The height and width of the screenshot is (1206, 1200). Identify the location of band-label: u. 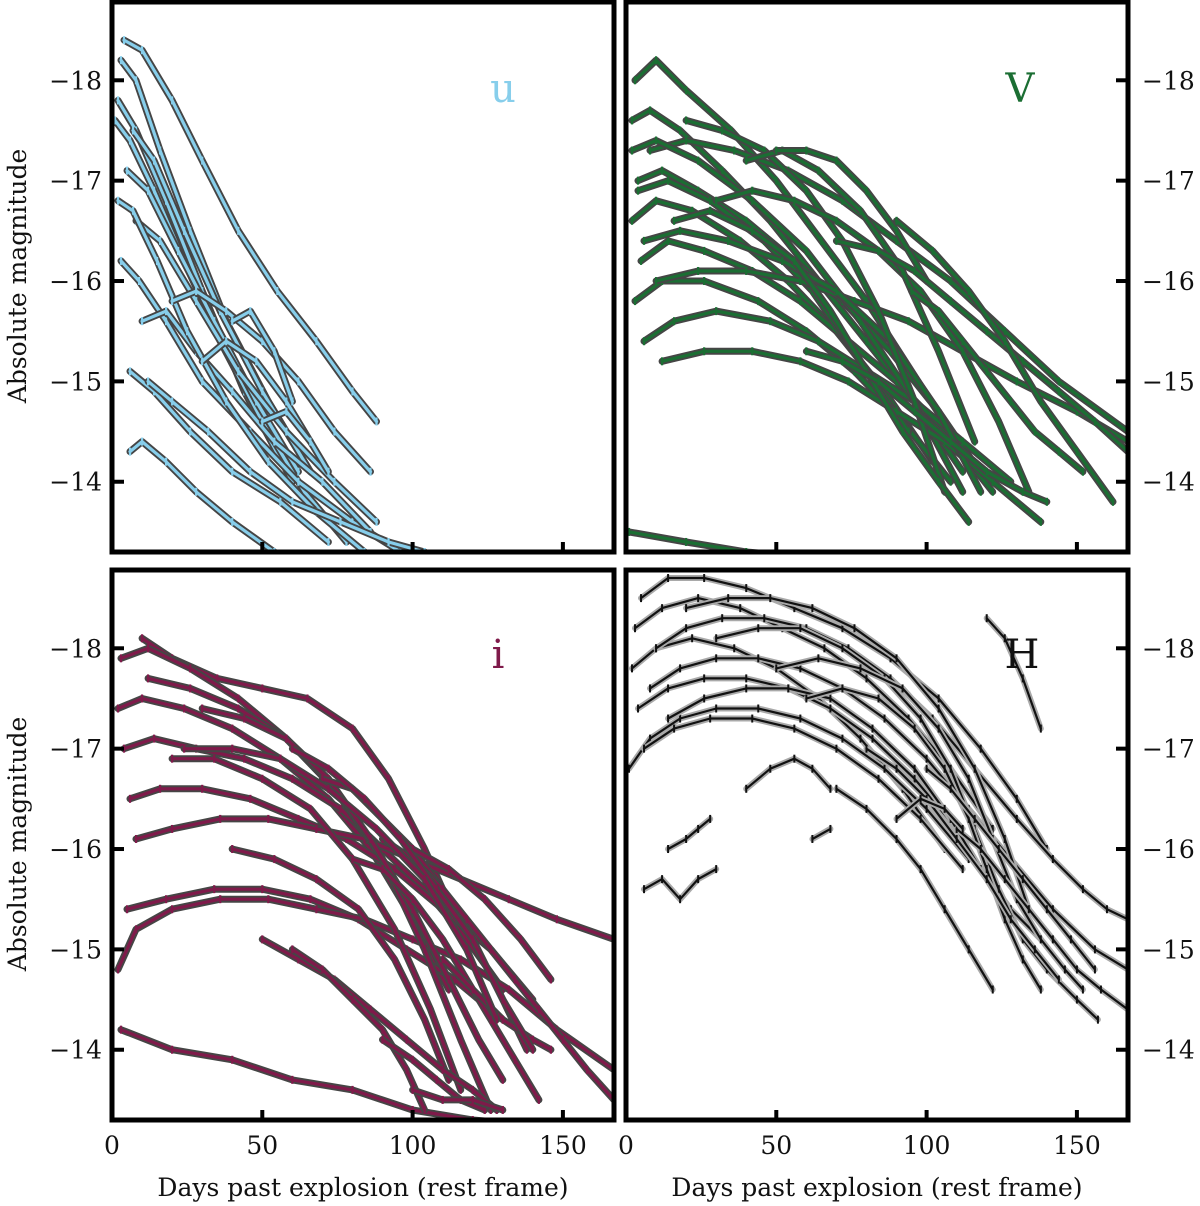
(503, 89).